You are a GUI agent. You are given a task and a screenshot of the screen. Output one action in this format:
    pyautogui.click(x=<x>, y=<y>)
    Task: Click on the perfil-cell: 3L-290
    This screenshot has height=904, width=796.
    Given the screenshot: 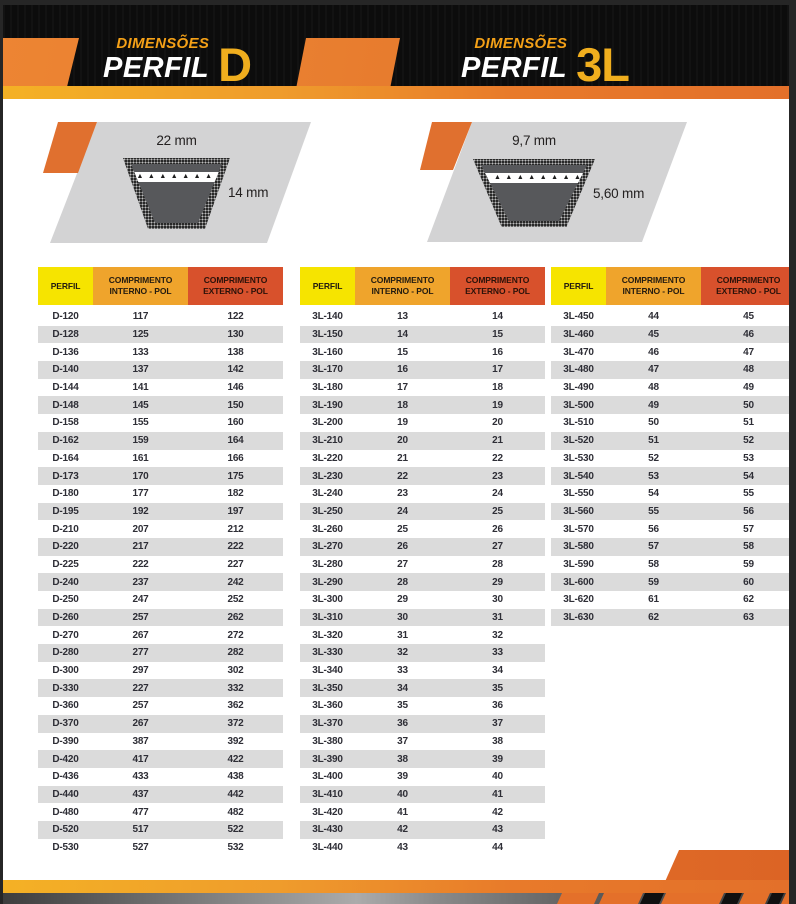 What is the action you would take?
    pyautogui.click(x=327, y=582)
    